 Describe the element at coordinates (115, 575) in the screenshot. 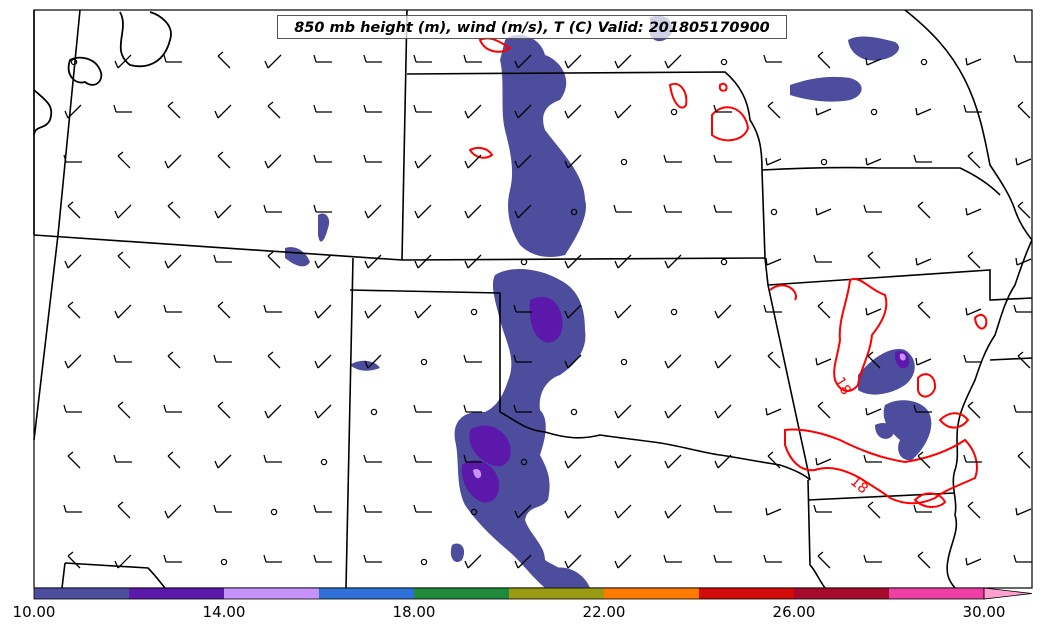

I see `border-nm-tx-south` at that location.